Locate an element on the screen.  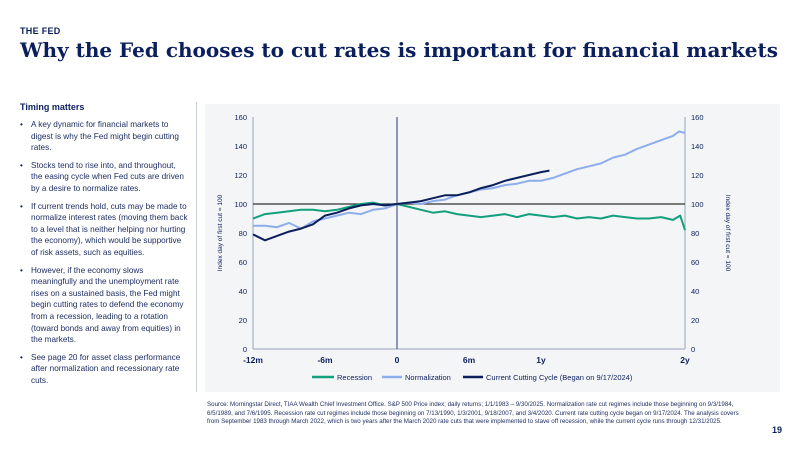
x-tick-label: 2y is located at coordinates (685, 360).